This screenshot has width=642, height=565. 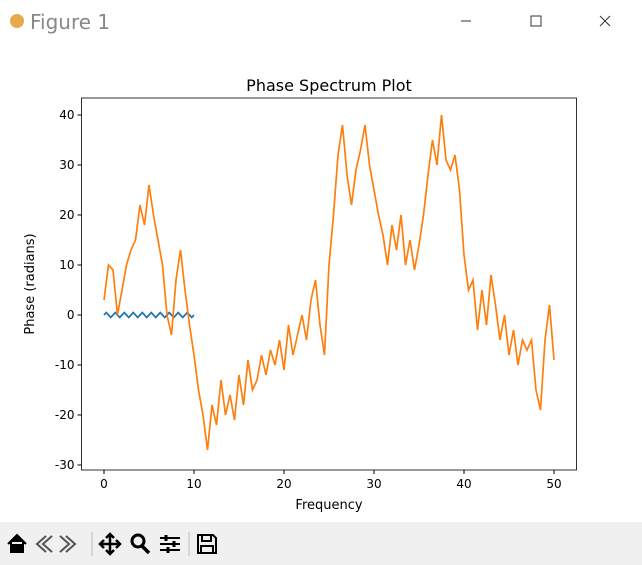 What do you see at coordinates (44, 544) in the screenshot?
I see `back-button` at bounding box center [44, 544].